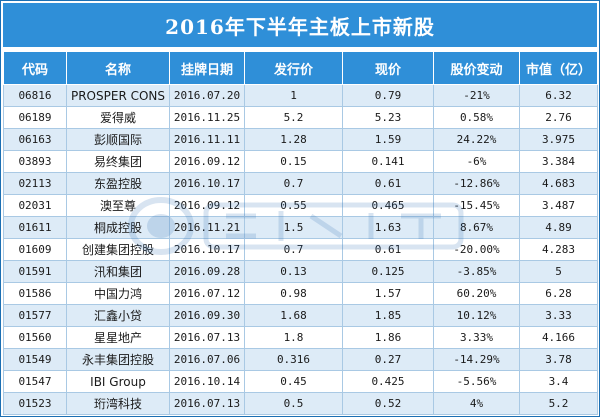 This screenshot has height=417, width=600. What do you see at coordinates (35, 227) in the screenshot?
I see `cell-code: 01611` at bounding box center [35, 227].